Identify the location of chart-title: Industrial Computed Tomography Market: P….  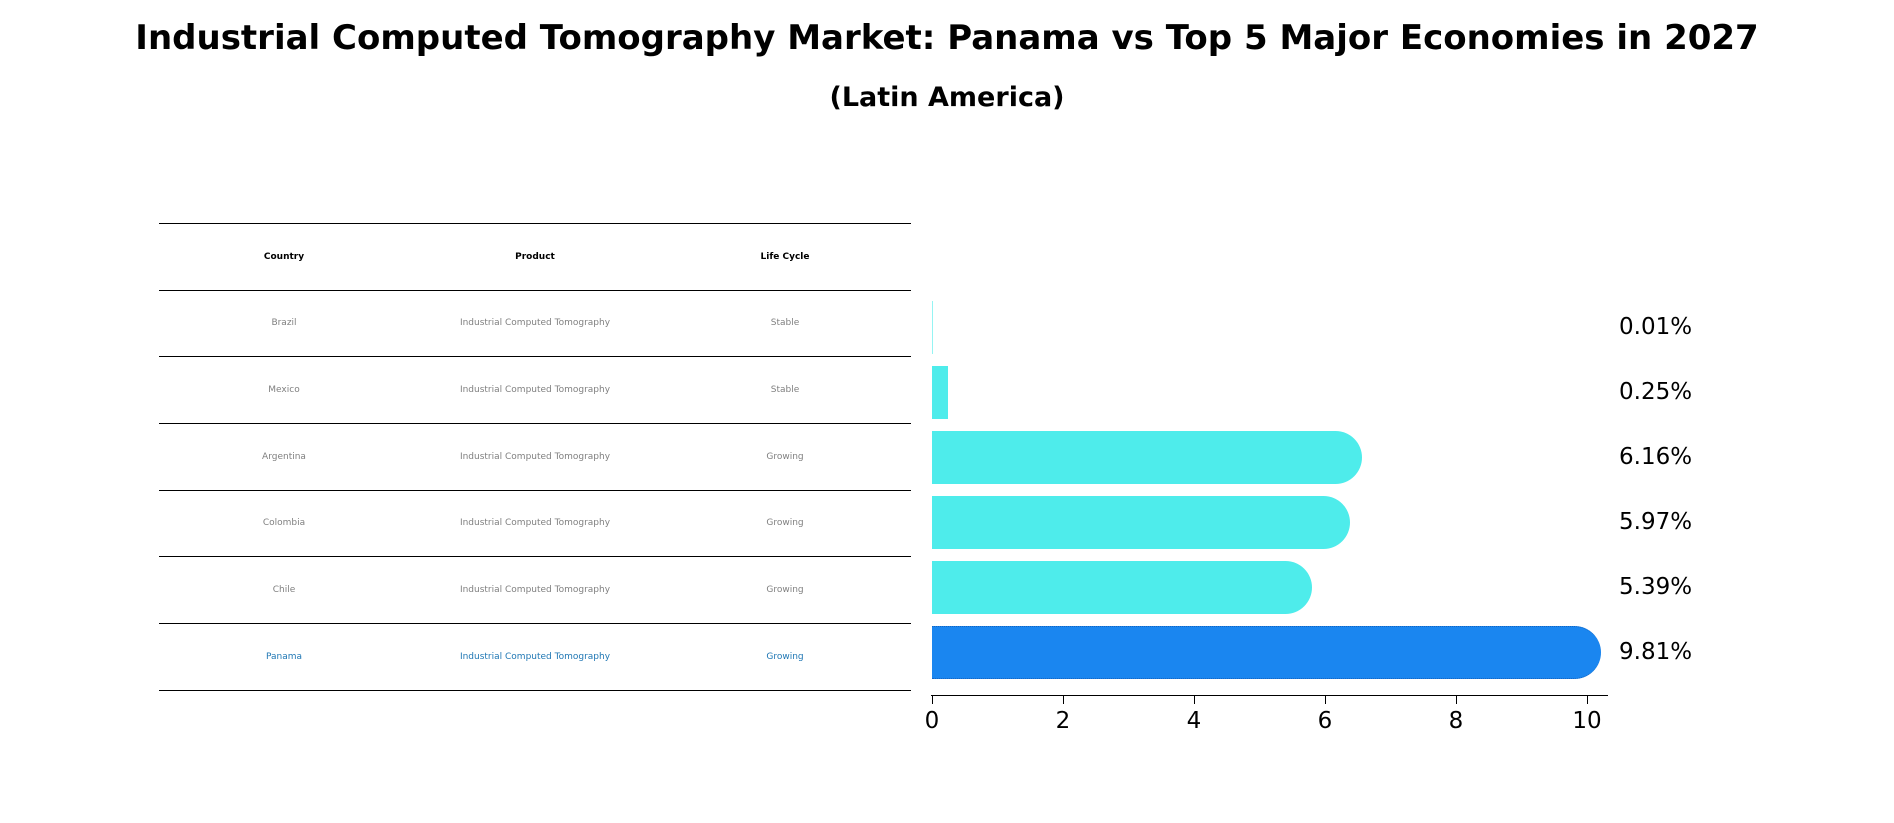
(947, 38).